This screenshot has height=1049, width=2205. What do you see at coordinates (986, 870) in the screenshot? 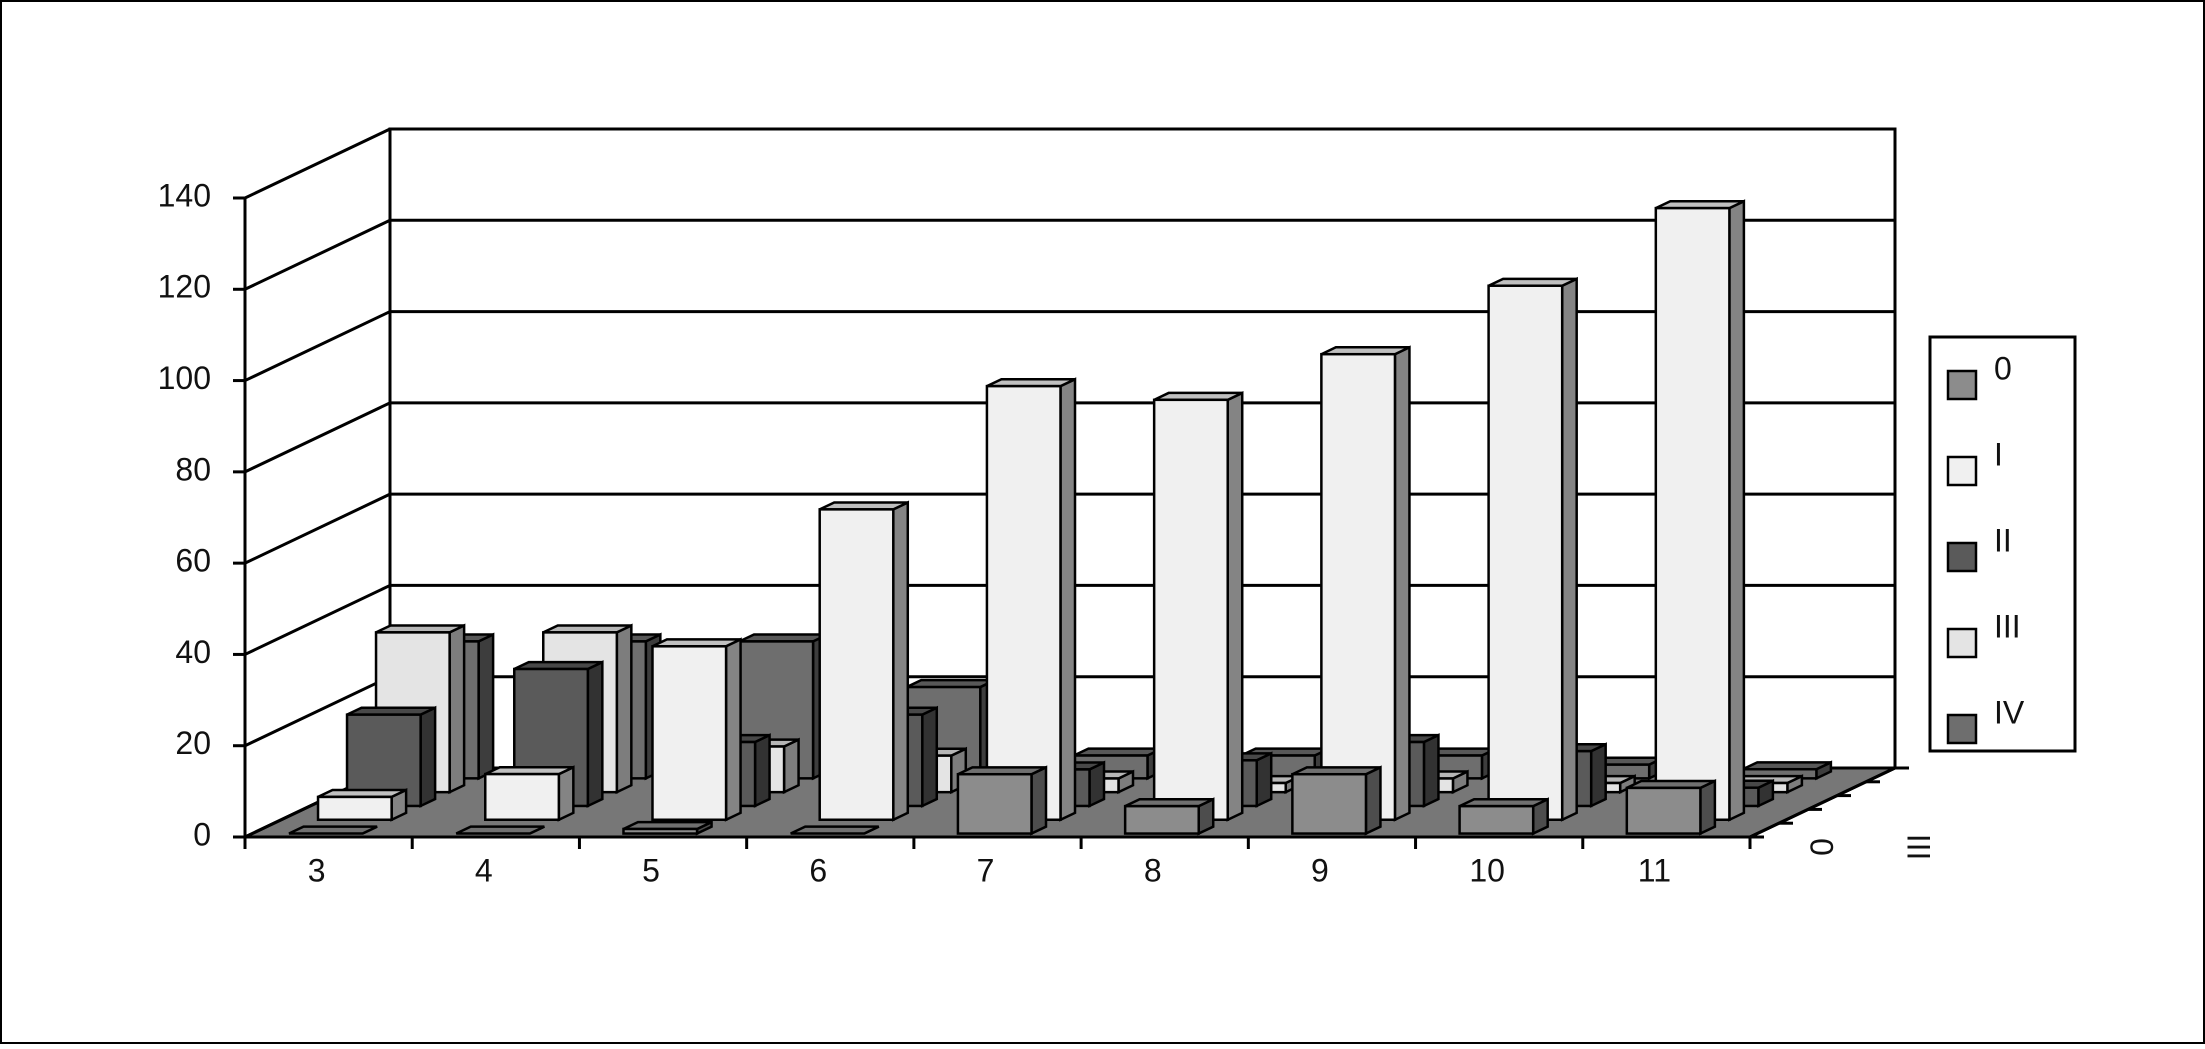
I see `x-tick-label: 7` at bounding box center [986, 870].